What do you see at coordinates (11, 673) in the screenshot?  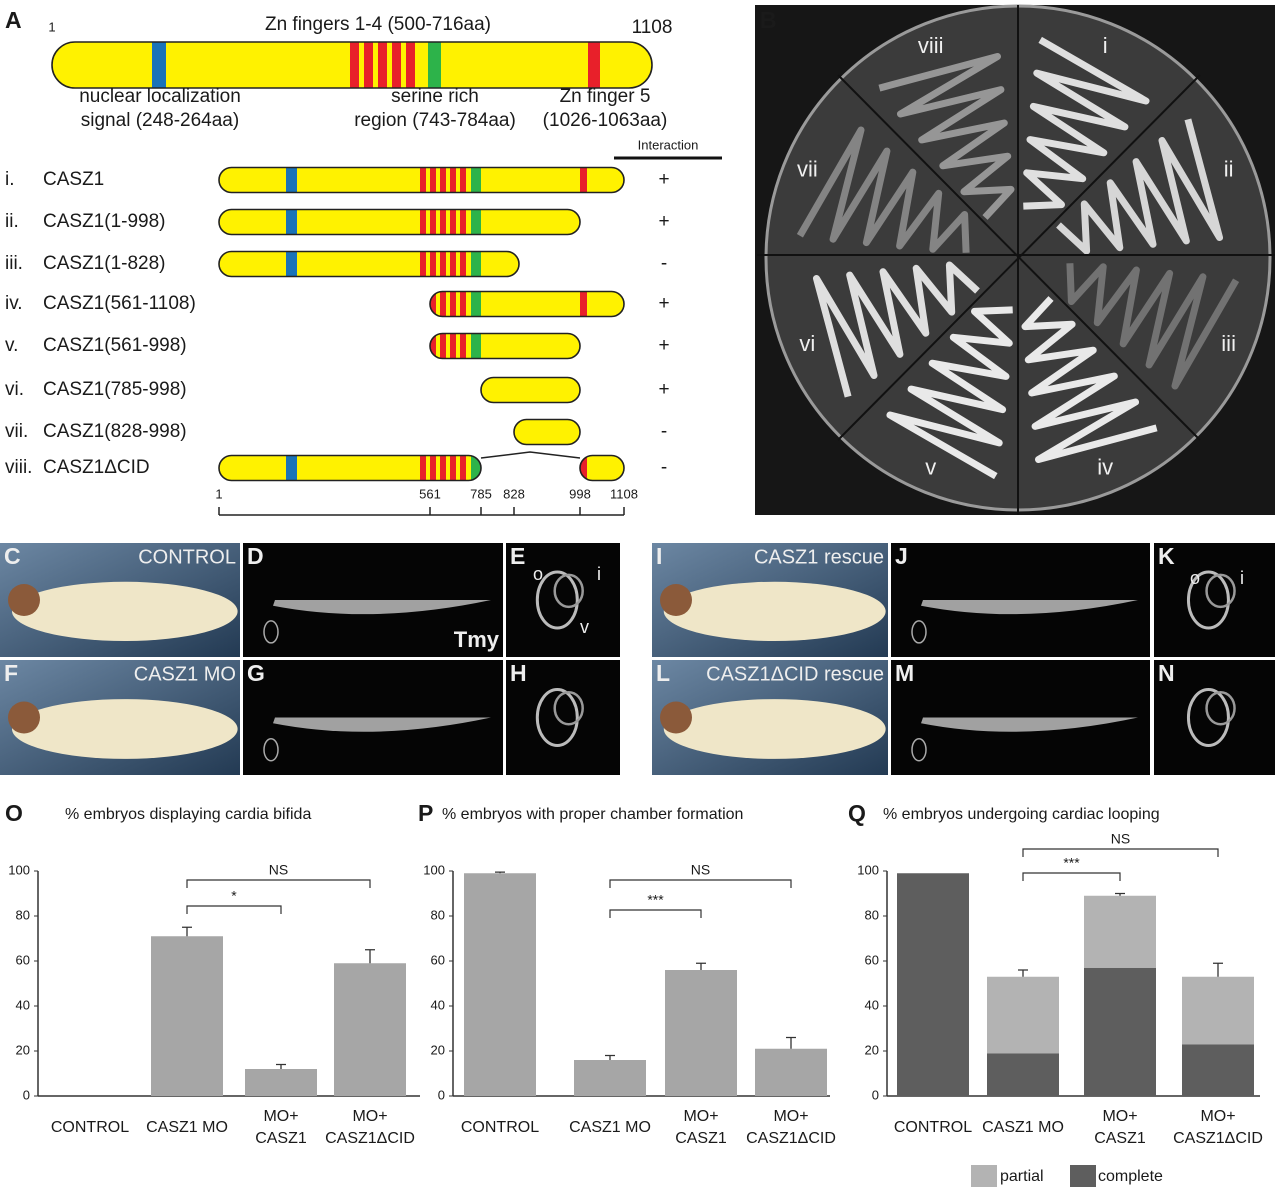 I see `image-label: F` at bounding box center [11, 673].